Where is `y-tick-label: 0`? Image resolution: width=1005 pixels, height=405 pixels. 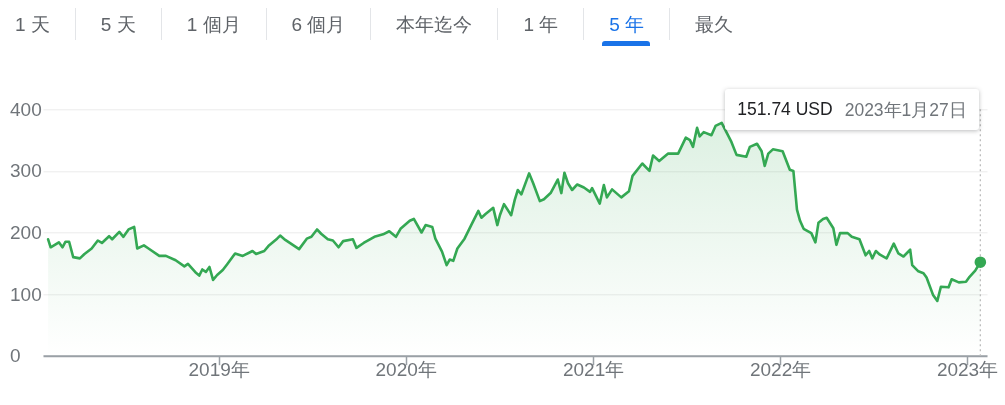
y-tick-label: 0 is located at coordinates (15, 356).